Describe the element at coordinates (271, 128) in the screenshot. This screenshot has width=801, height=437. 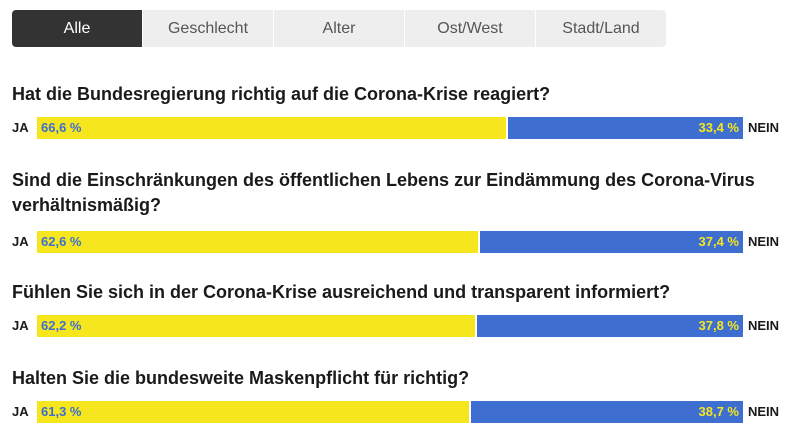
I see `yes-bar: 66,6 %` at that location.